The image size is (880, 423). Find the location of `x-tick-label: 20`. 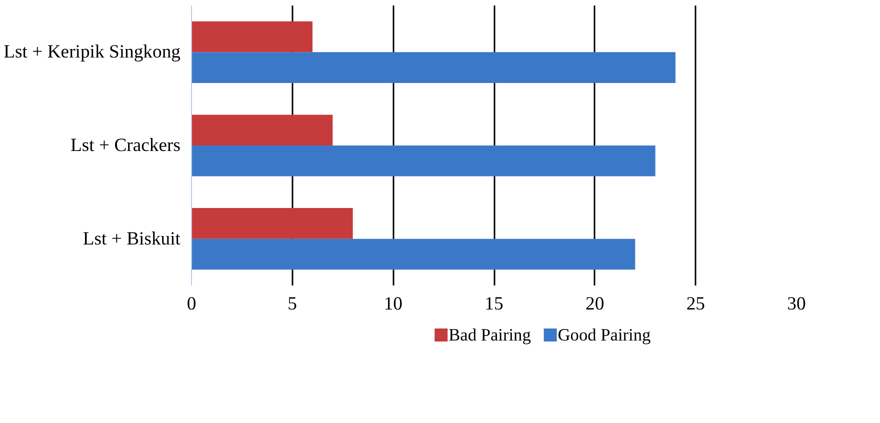

x-tick-label: 20 is located at coordinates (595, 304).